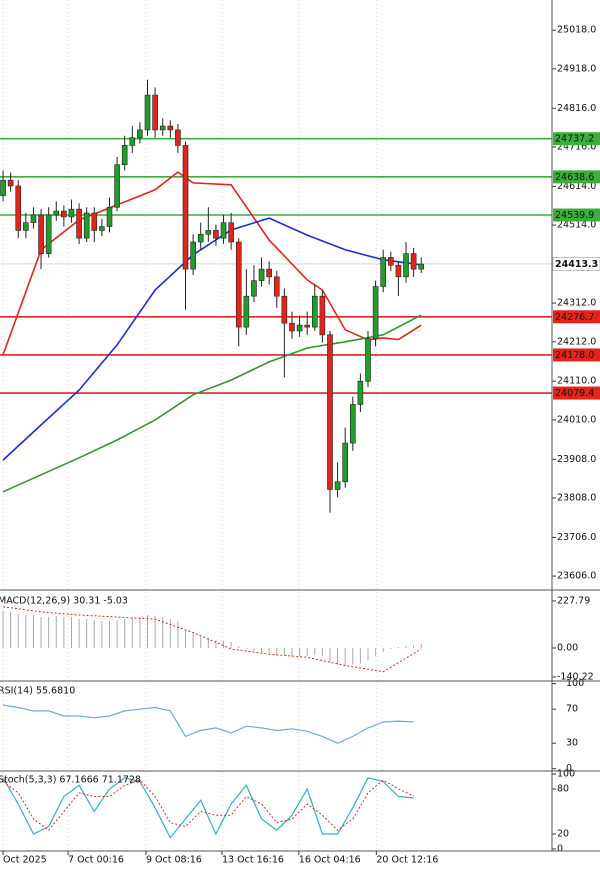  I want to click on y-tick-label: 30, so click(572, 743).